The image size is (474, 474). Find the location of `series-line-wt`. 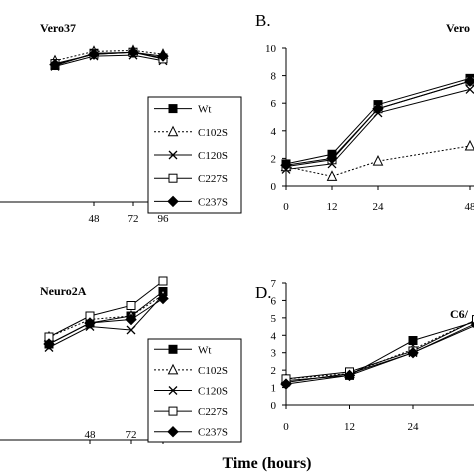

series-line-wt is located at coordinates (379, 351).